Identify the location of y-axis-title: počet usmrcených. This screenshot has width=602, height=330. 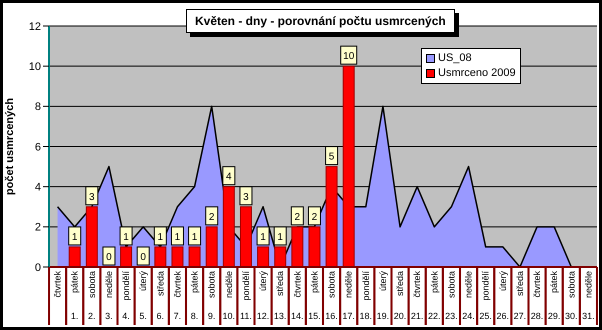
(10, 147).